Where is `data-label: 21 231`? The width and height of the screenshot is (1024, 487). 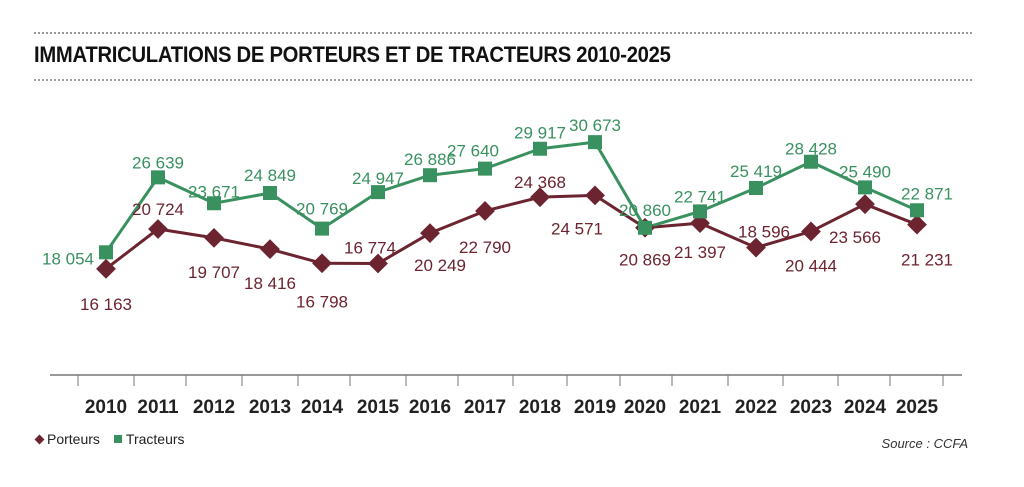
data-label: 21 231 is located at coordinates (927, 260).